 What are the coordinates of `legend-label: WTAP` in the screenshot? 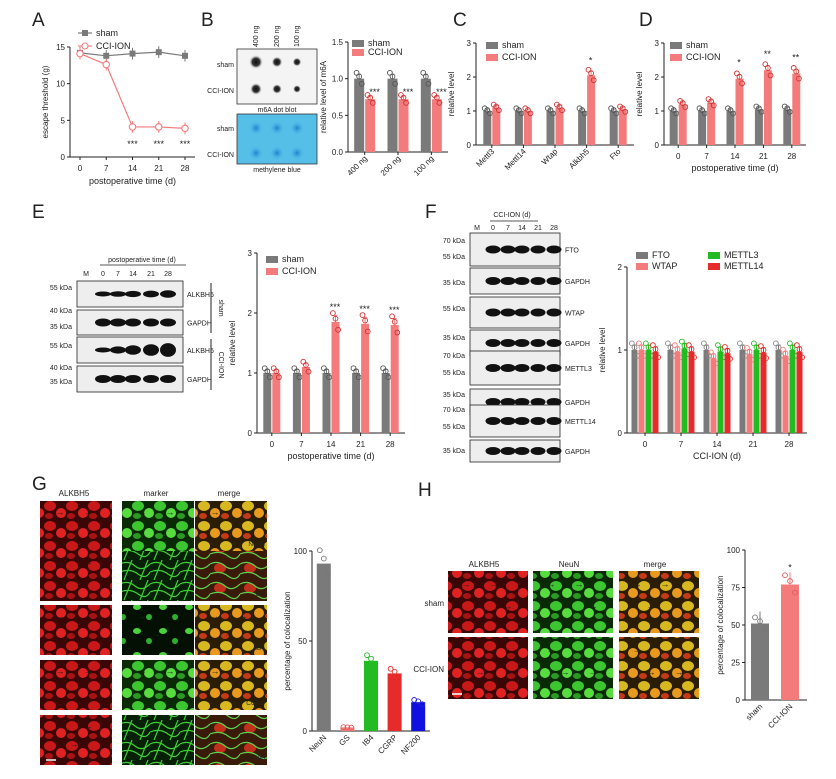 It's located at (664, 266).